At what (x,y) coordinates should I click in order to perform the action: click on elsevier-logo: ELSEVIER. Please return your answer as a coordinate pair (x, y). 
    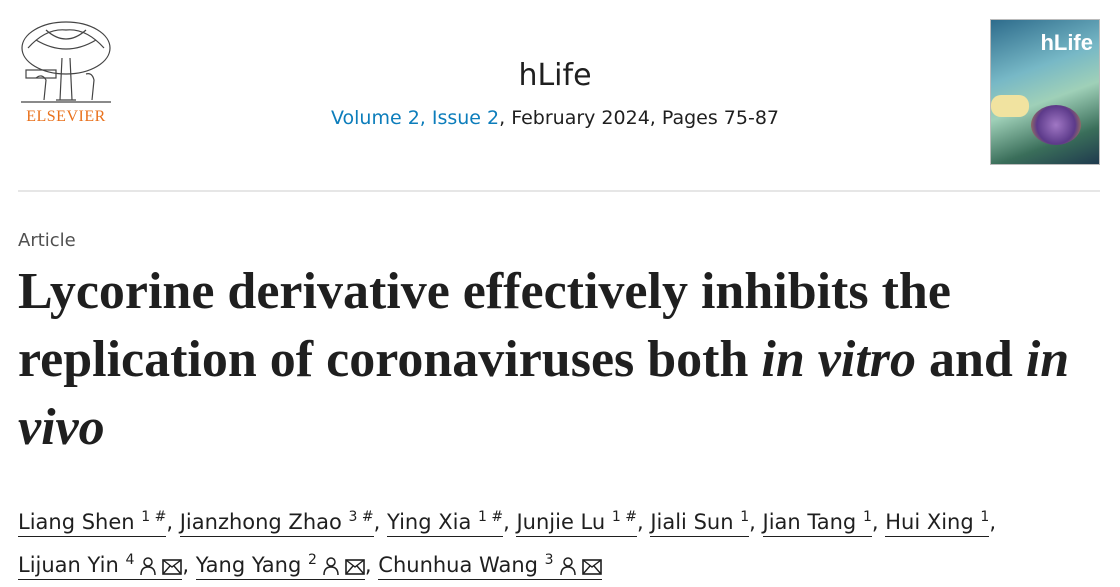
    Looking at the image, I should click on (66, 73).